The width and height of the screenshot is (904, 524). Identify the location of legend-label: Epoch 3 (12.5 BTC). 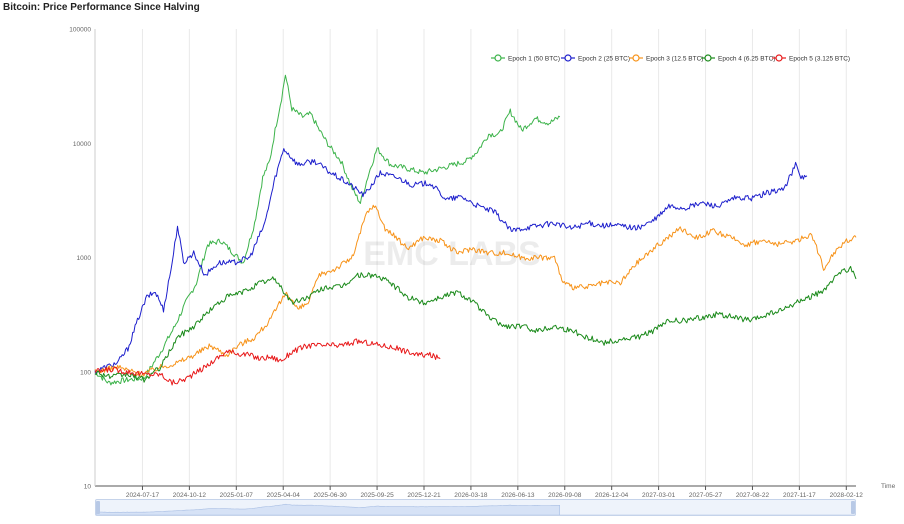
(674, 58).